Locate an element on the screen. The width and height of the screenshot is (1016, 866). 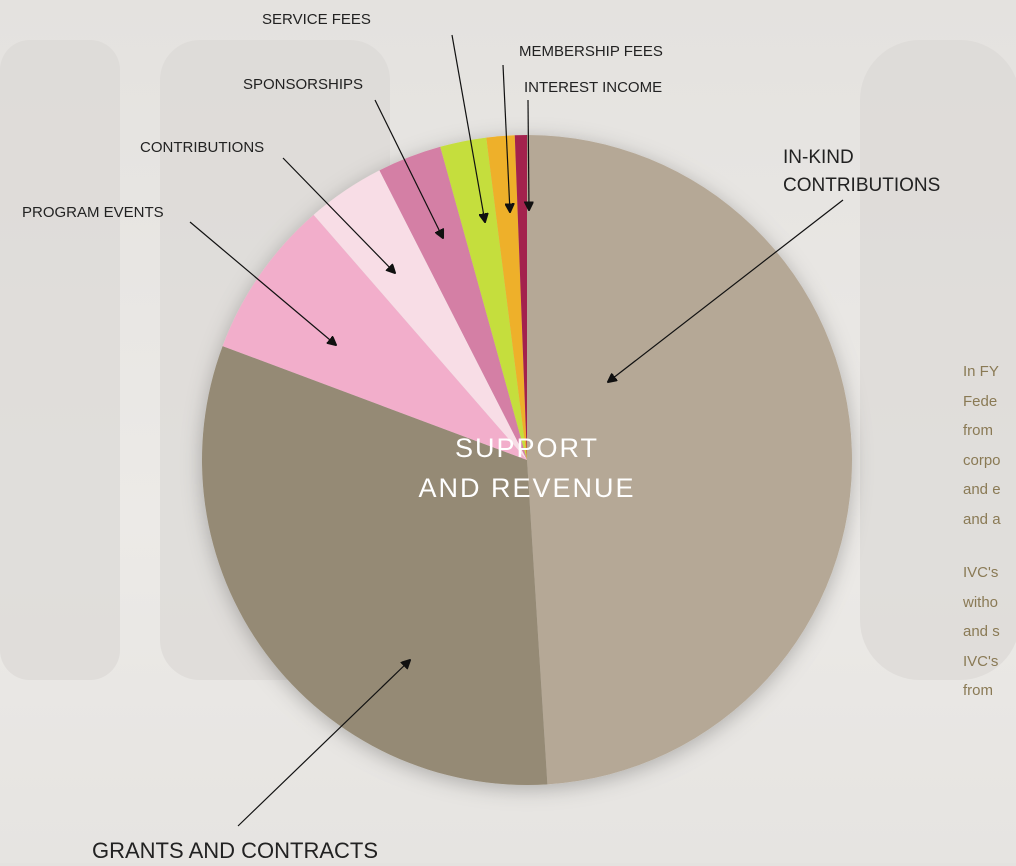
side-text: and e is located at coordinates (982, 489).